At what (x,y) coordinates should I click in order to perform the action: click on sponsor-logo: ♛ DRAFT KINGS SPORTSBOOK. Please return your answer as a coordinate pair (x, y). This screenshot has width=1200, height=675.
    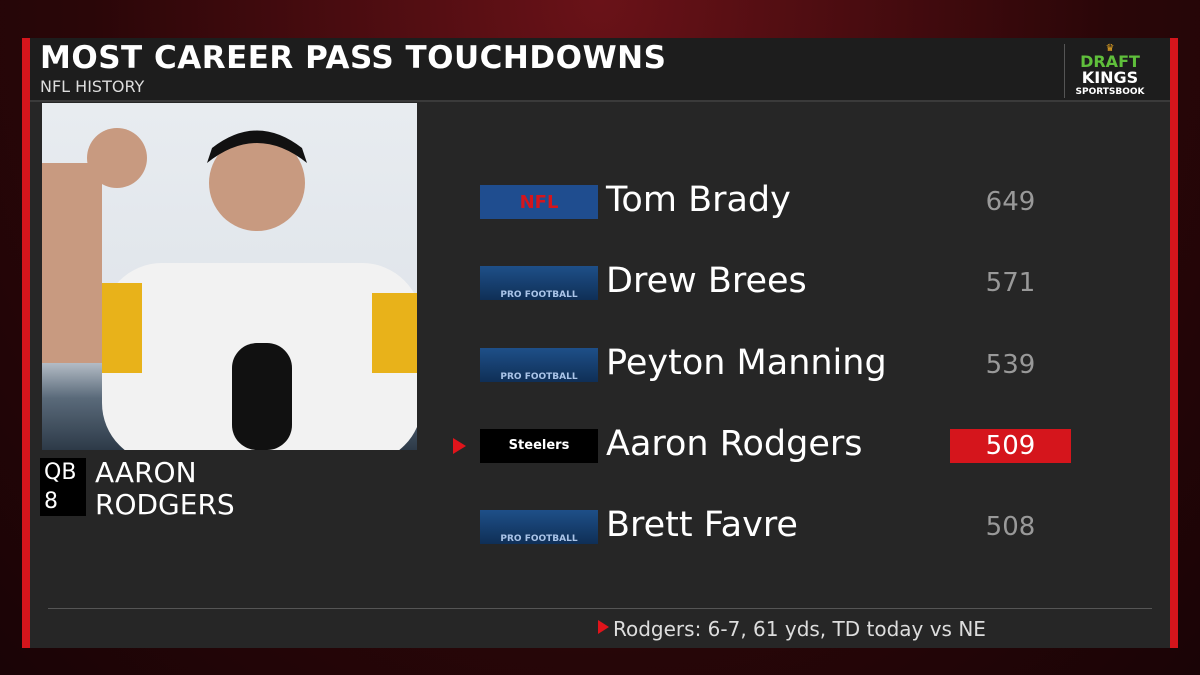
    Looking at the image, I should click on (1109, 71).